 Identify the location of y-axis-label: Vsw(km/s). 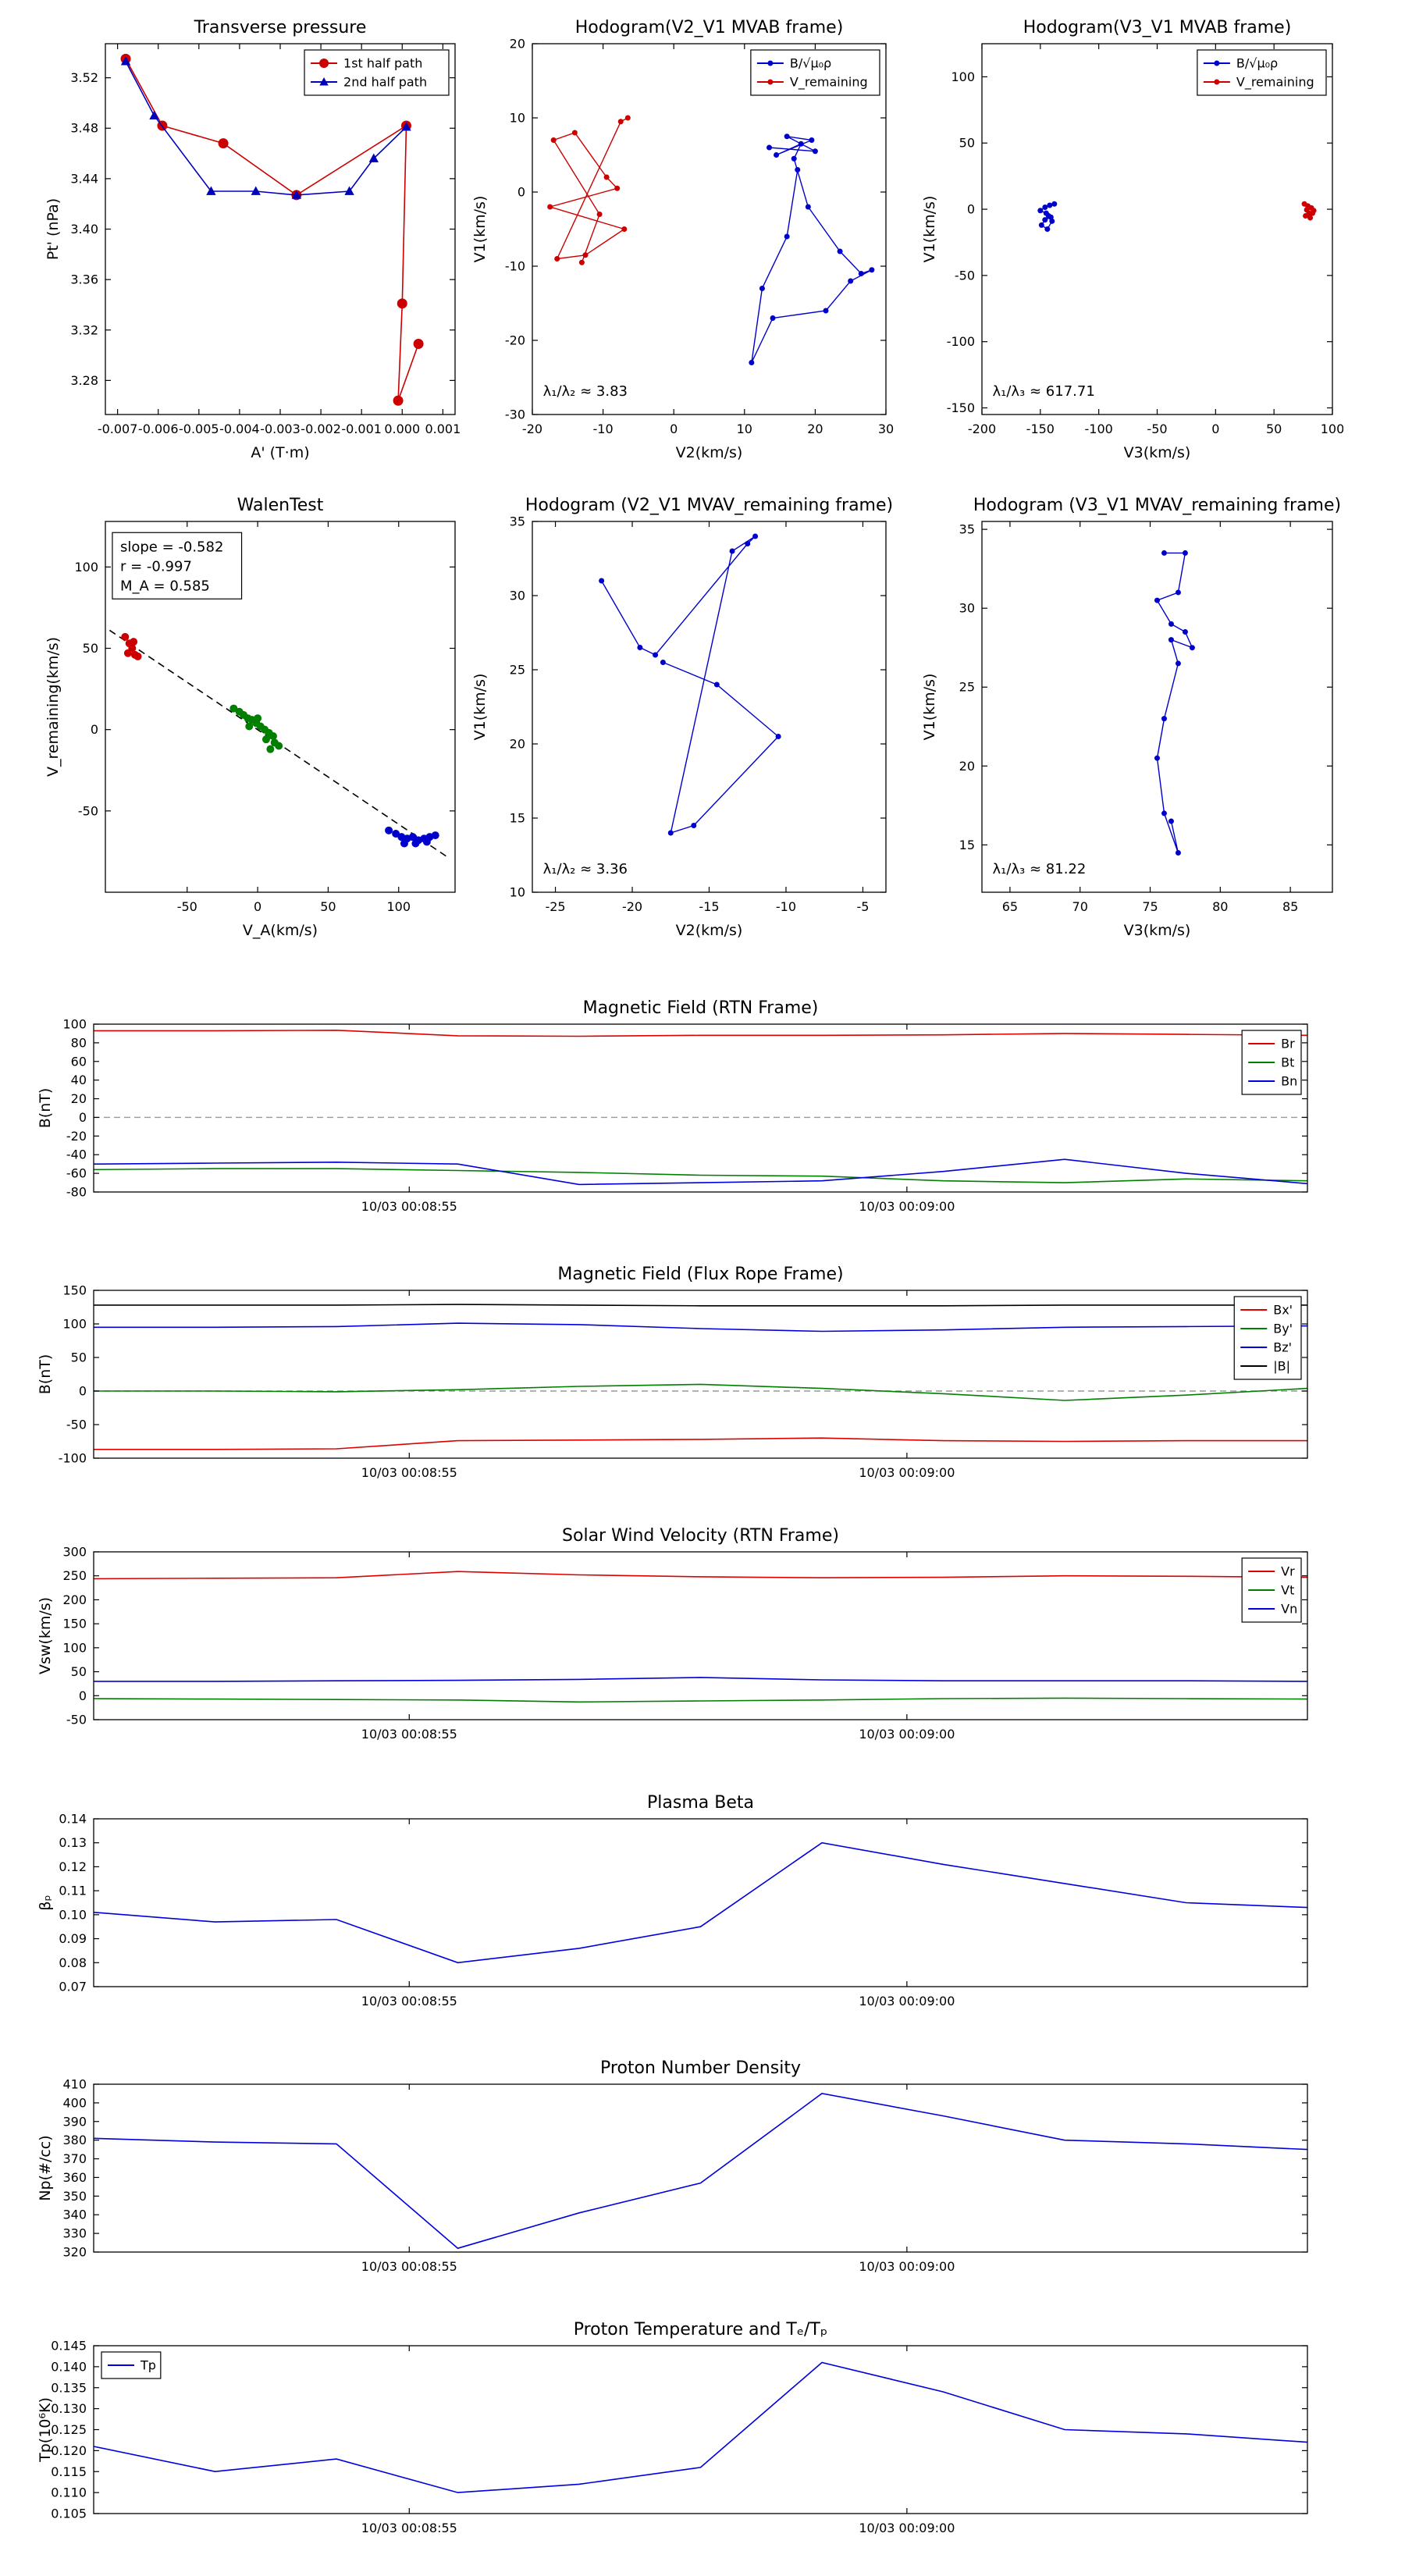
(45, 1636).